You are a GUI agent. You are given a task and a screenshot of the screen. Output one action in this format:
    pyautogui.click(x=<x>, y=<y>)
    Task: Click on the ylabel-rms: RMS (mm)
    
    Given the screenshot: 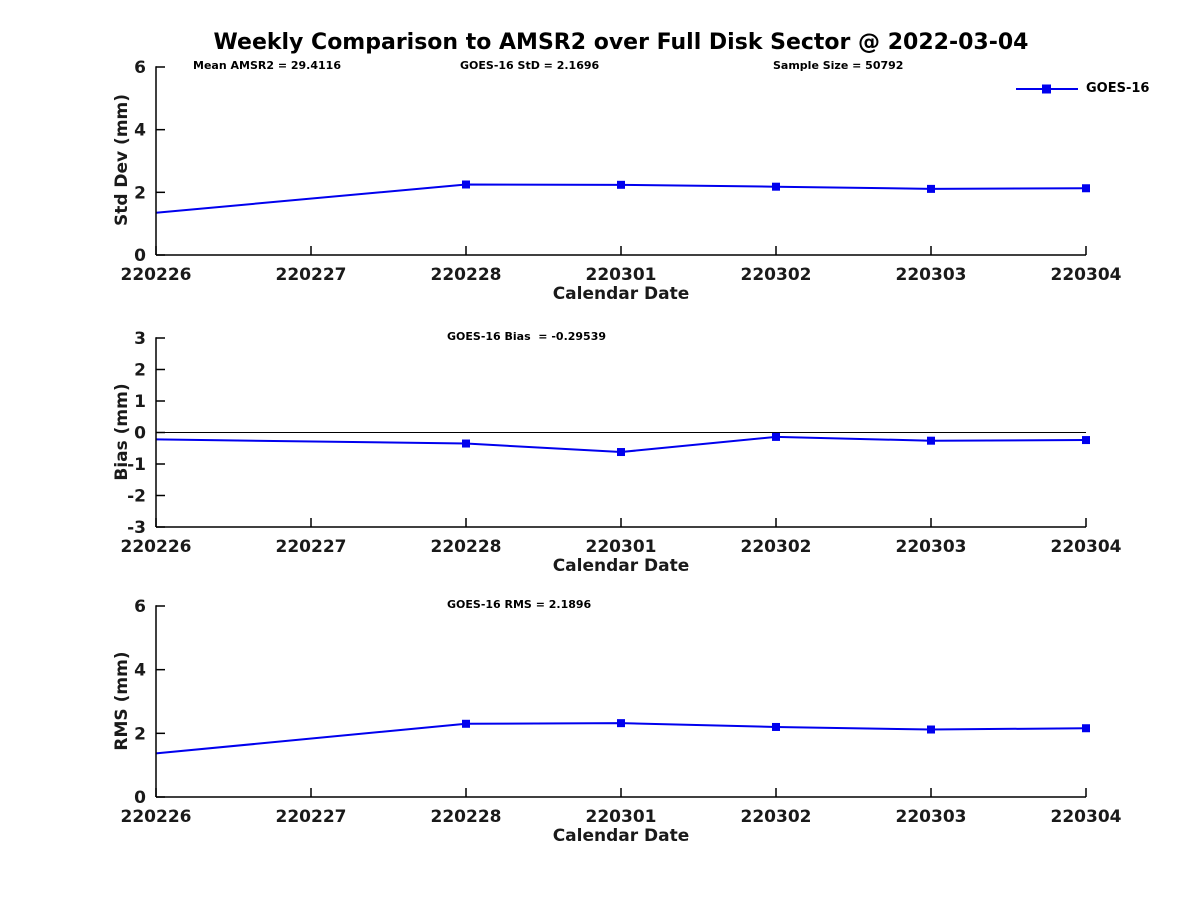 What is the action you would take?
    pyautogui.click(x=122, y=701)
    